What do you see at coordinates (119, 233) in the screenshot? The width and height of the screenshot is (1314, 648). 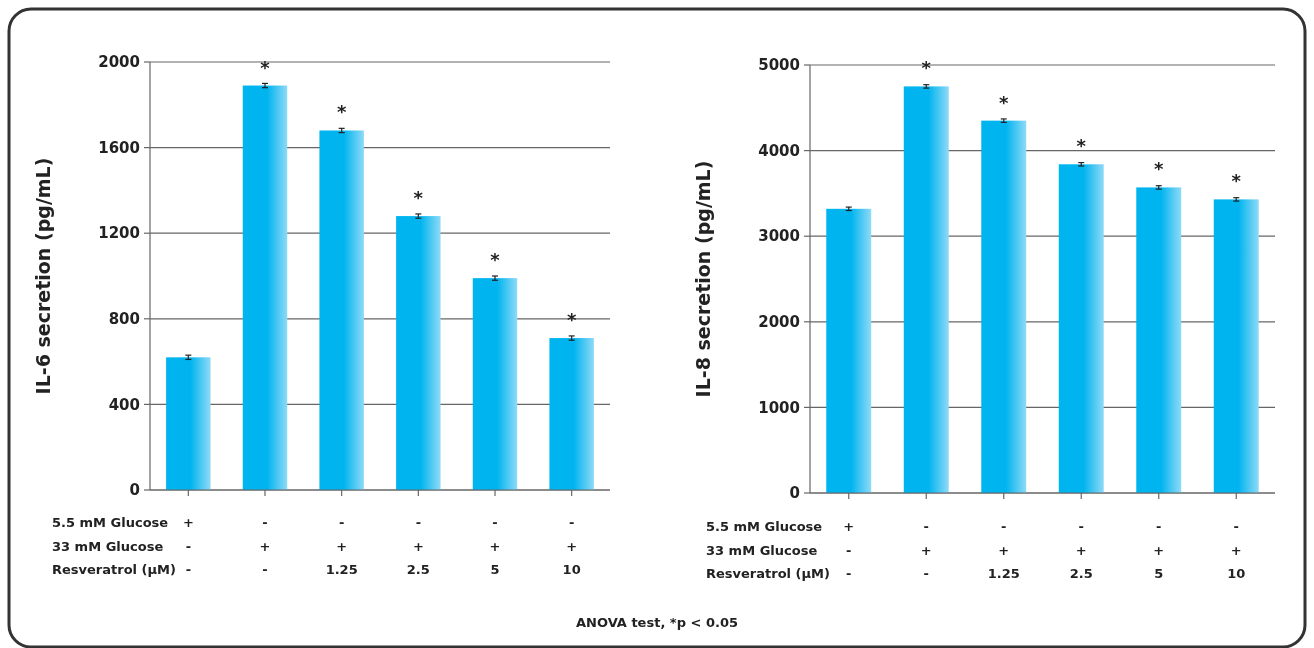 I see `y-tick-label: 1200` at bounding box center [119, 233].